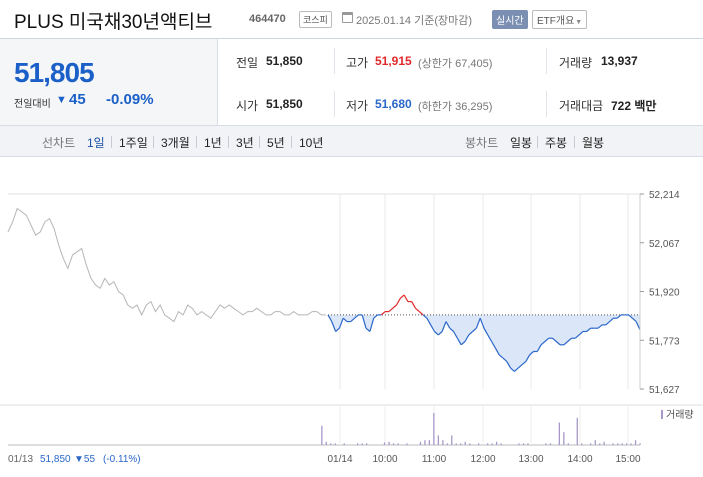 The height and width of the screenshot is (477, 703). What do you see at coordinates (122, 459) in the screenshot?
I see `prev-day-change-pct: (-0.11%)` at bounding box center [122, 459].